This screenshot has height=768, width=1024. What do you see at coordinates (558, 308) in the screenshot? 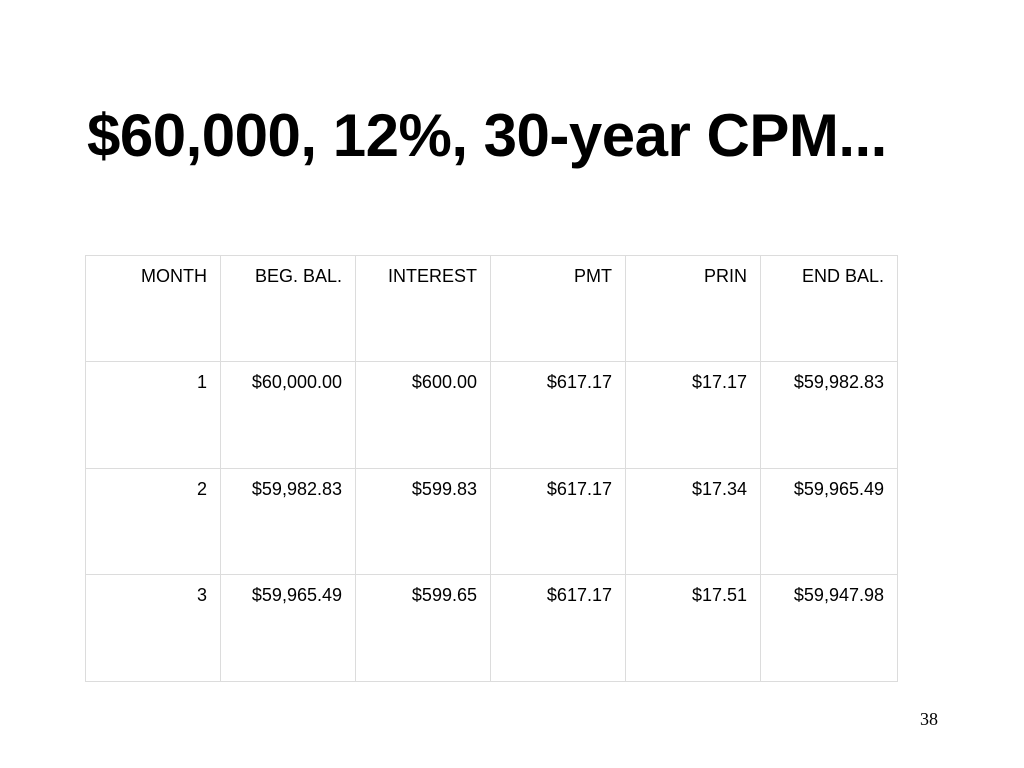
I see `header-pmt: PMT` at bounding box center [558, 308].